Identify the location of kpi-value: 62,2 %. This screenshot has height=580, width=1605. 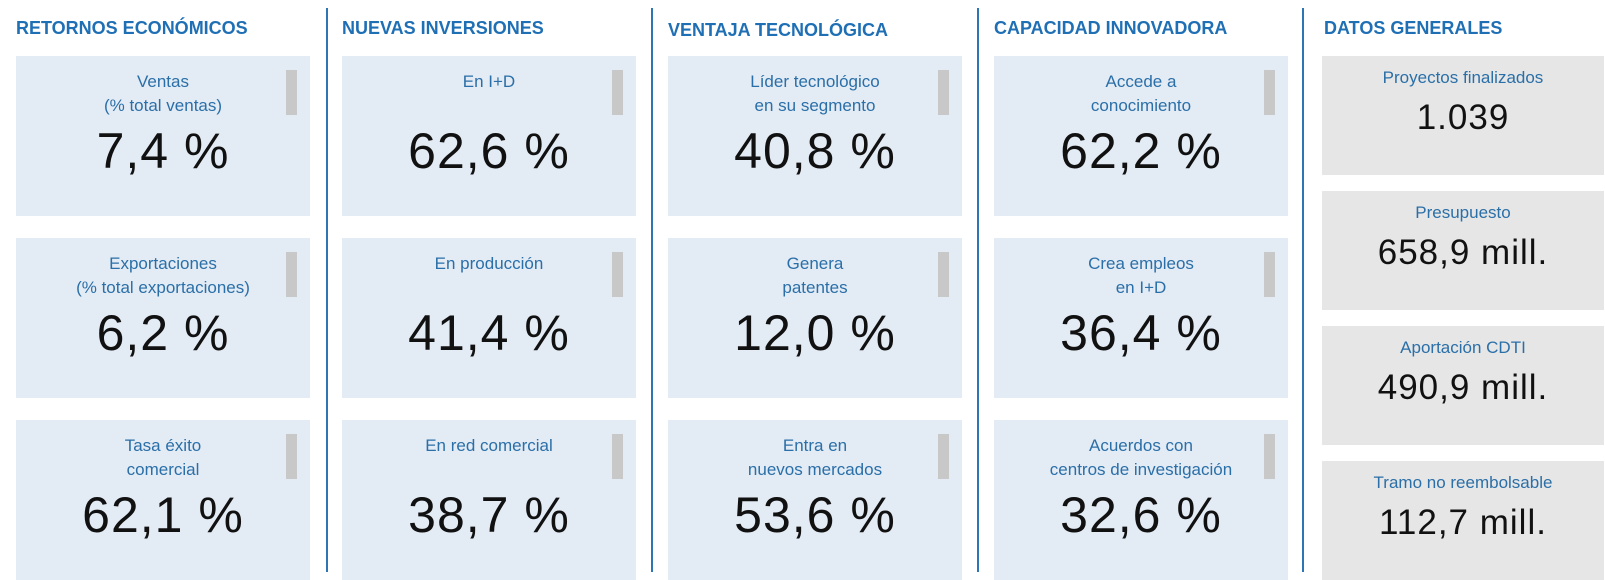
(1141, 151).